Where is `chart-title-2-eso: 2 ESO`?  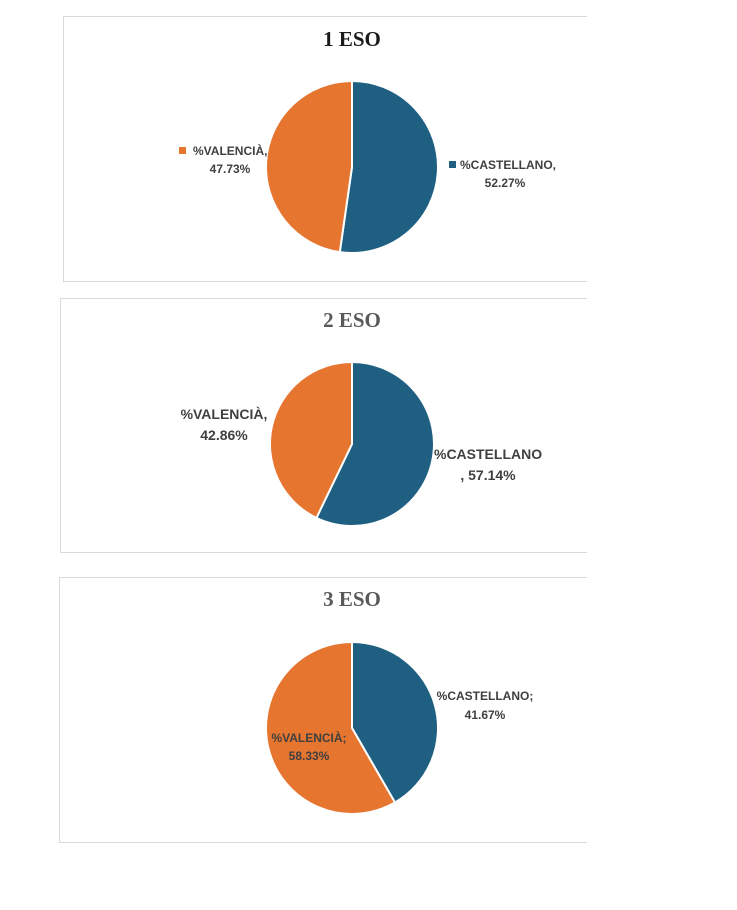
chart-title-2-eso: 2 ESO is located at coordinates (352, 320).